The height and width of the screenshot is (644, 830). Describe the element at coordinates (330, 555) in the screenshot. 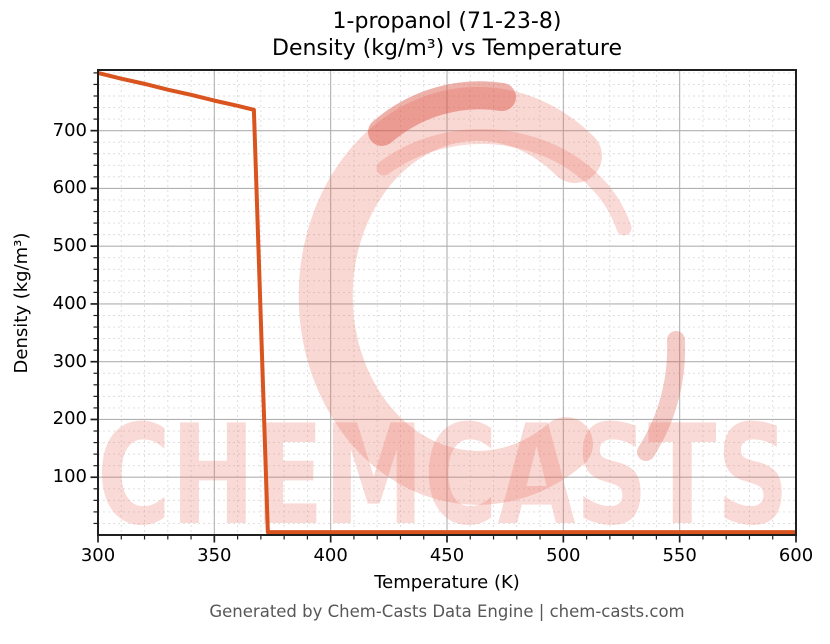

I see `x-tick-label: 400` at that location.